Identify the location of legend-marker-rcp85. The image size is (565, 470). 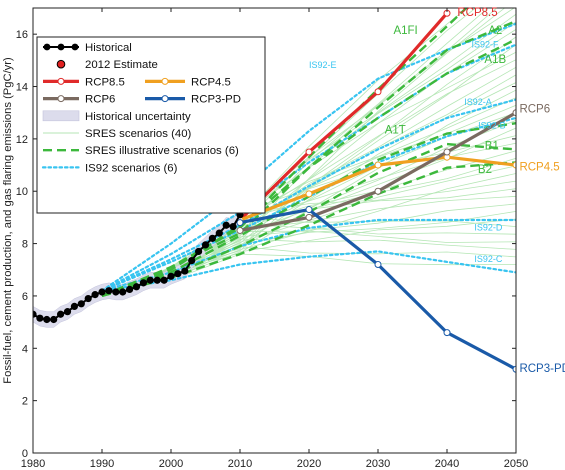
(61, 81).